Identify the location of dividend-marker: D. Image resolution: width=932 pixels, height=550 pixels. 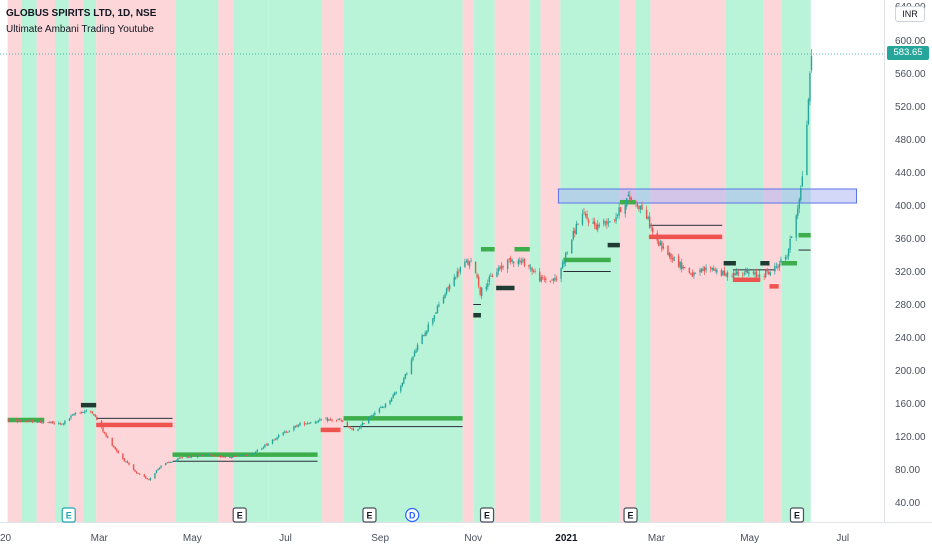
(412, 515).